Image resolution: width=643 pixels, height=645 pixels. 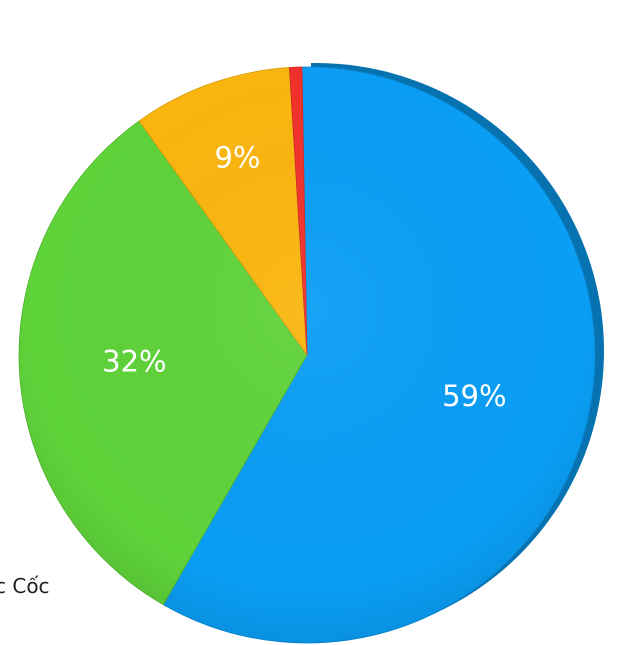 I want to click on legend-entry: c Cốc, so click(x=50, y=586).